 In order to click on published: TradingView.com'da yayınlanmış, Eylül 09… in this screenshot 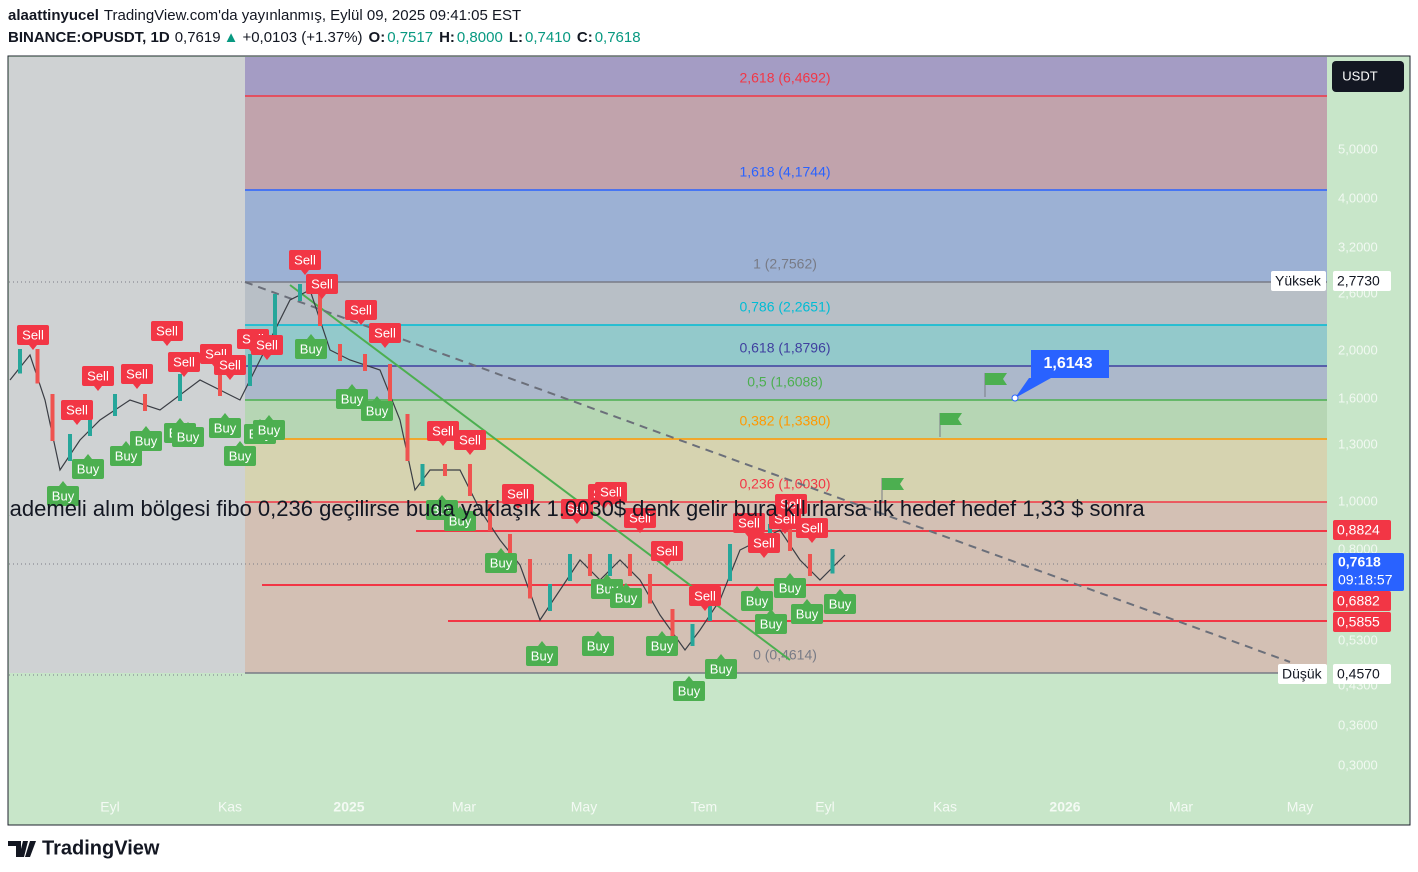, I will do `click(312, 15)`.